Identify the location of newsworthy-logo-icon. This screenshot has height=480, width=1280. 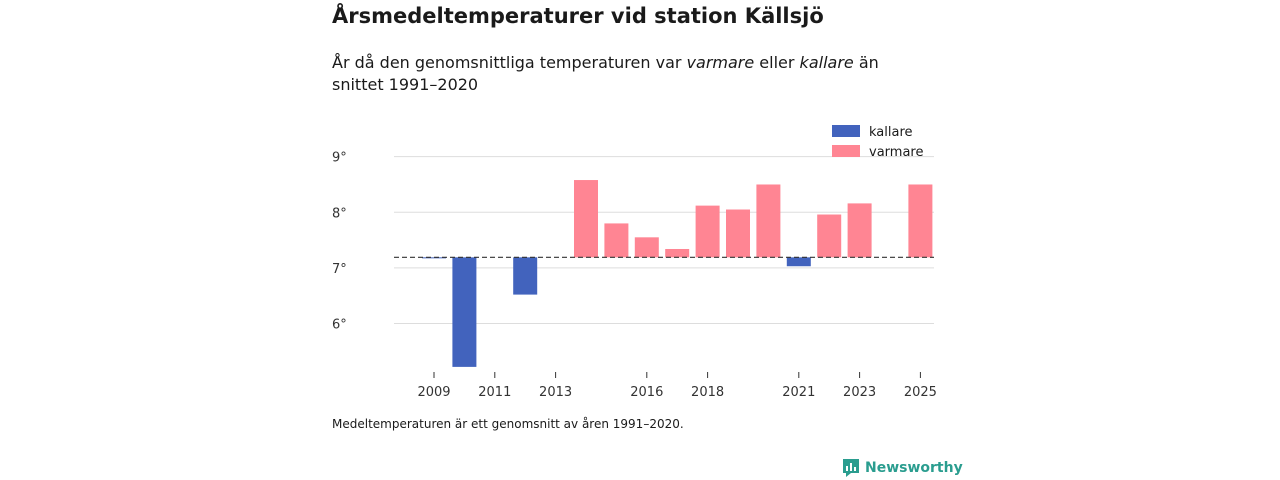
(851, 468).